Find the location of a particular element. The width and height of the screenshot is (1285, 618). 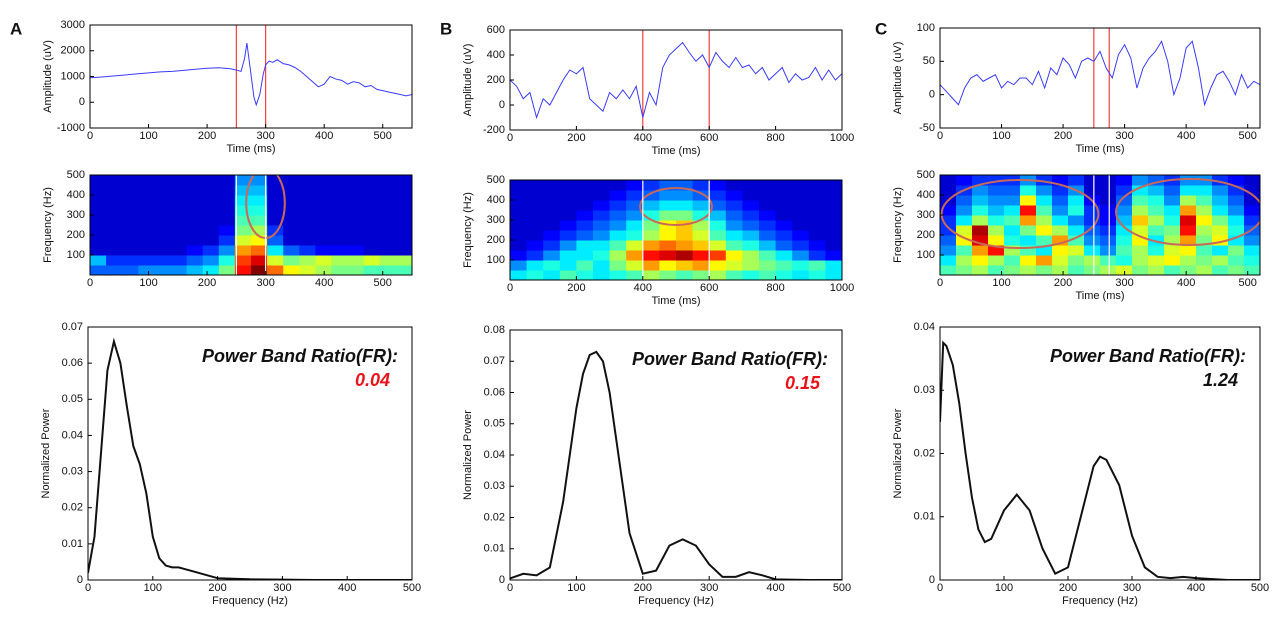

y-tick-label: 0.01 is located at coordinates (494, 549).